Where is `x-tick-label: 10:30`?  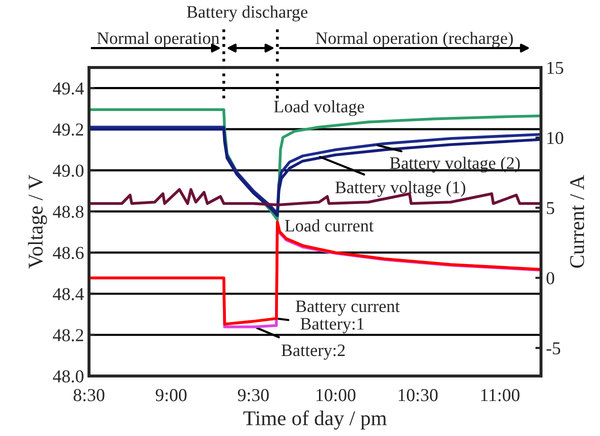
x-tick-label: 10:30 is located at coordinates (418, 395).